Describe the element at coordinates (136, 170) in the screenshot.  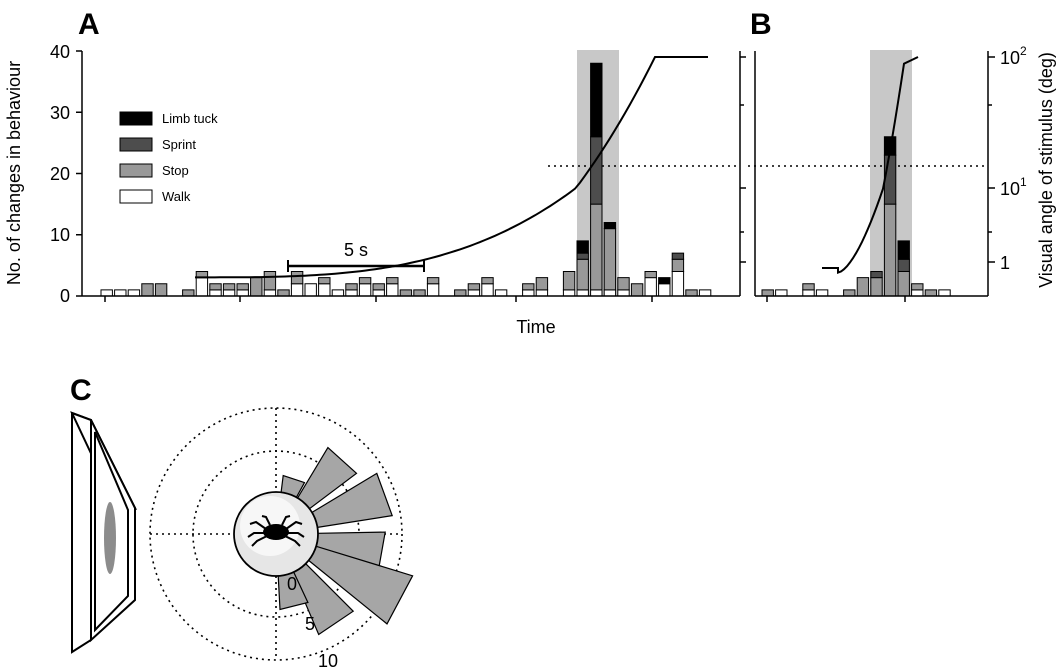
I see `legend-swatch-stop` at that location.